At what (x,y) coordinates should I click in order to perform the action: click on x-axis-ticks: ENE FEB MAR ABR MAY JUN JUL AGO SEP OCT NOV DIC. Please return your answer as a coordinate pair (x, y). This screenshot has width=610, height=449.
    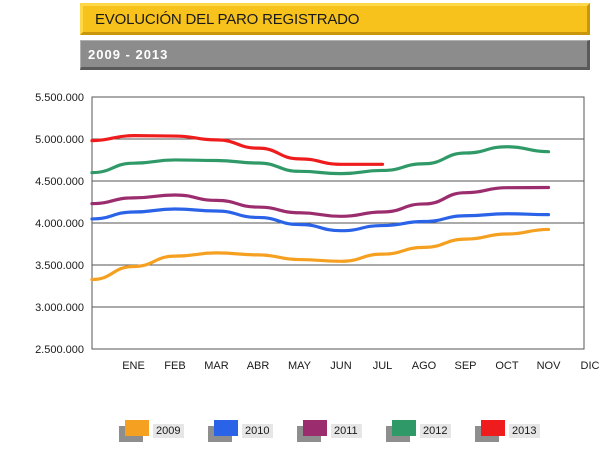
    Looking at the image, I should click on (360, 366).